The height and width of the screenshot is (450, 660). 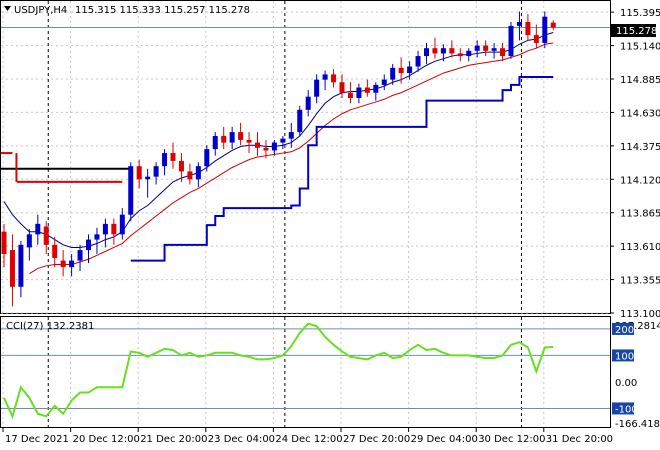 What do you see at coordinates (37, 439) in the screenshot?
I see `time-tick-label: 17 Dec 2021` at bounding box center [37, 439].